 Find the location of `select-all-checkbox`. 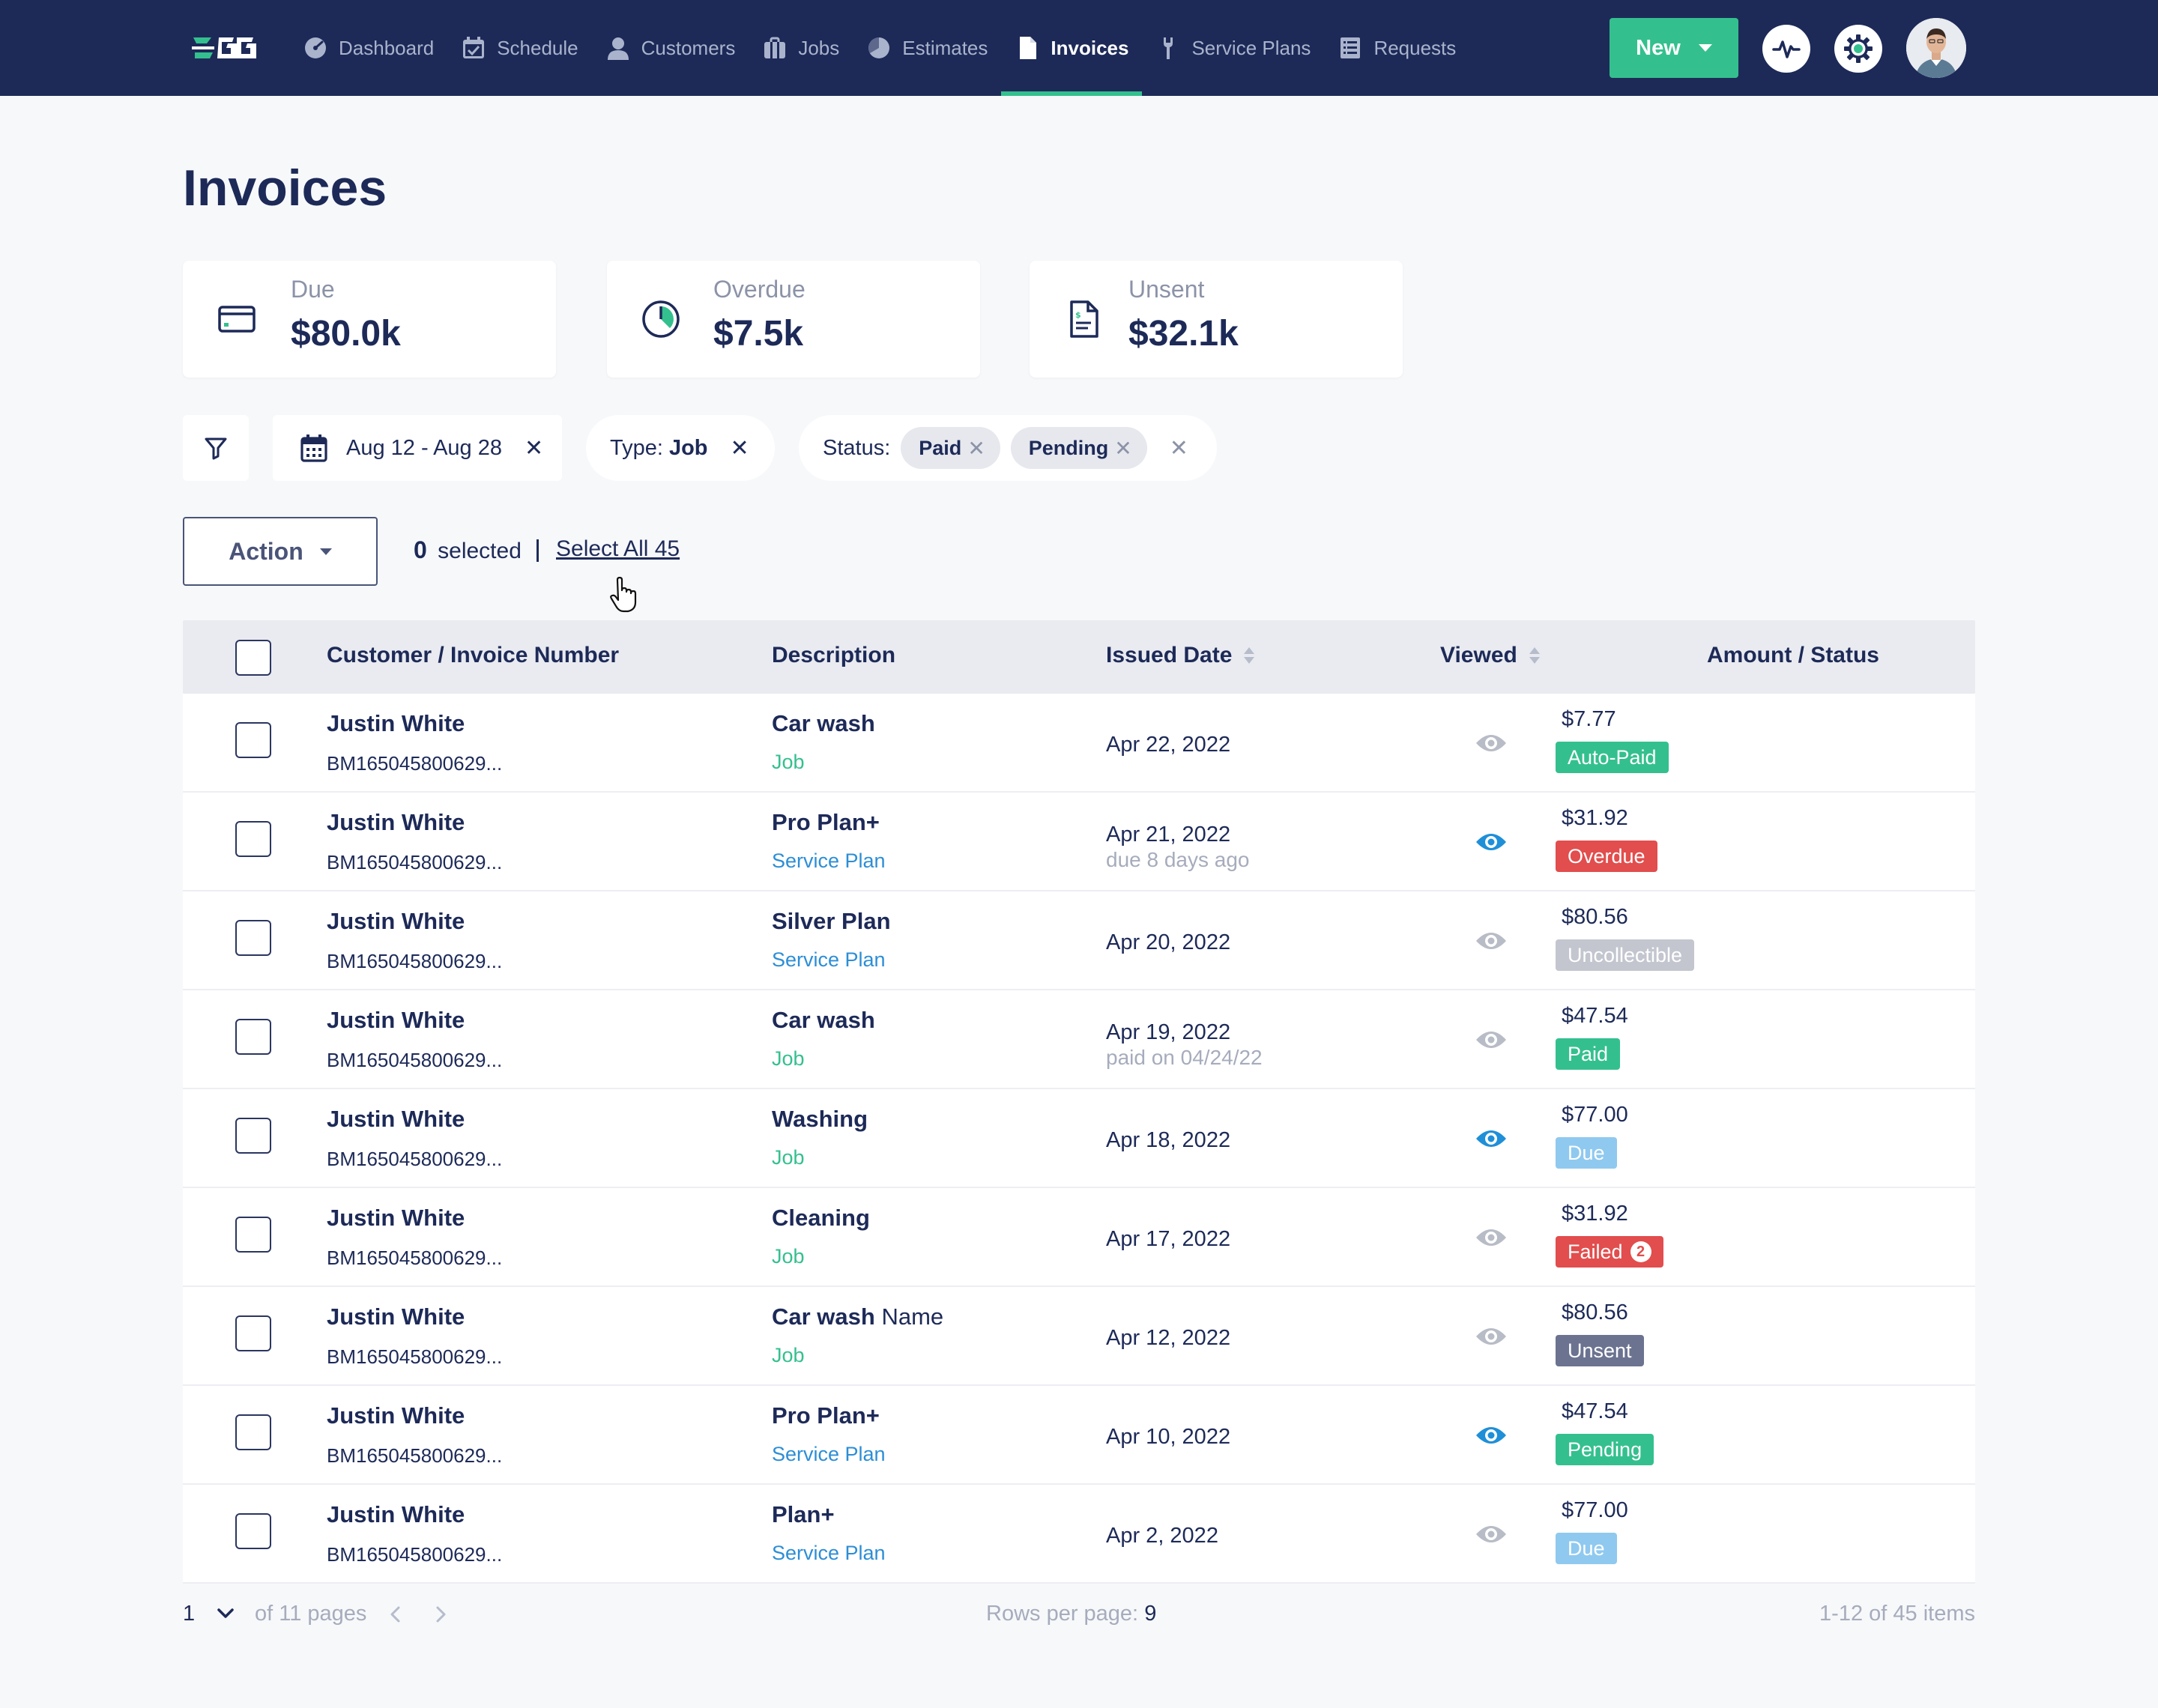

select-all-checkbox is located at coordinates (253, 658).